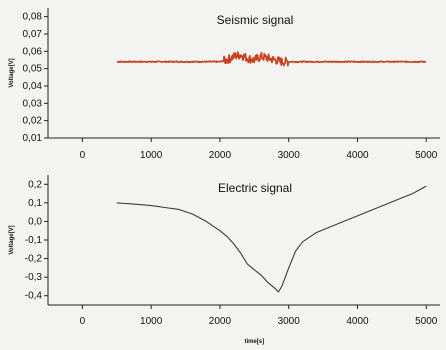 The image size is (446, 350). What do you see at coordinates (33, 34) in the screenshot?
I see `y-tick-label: 0,07` at bounding box center [33, 34].